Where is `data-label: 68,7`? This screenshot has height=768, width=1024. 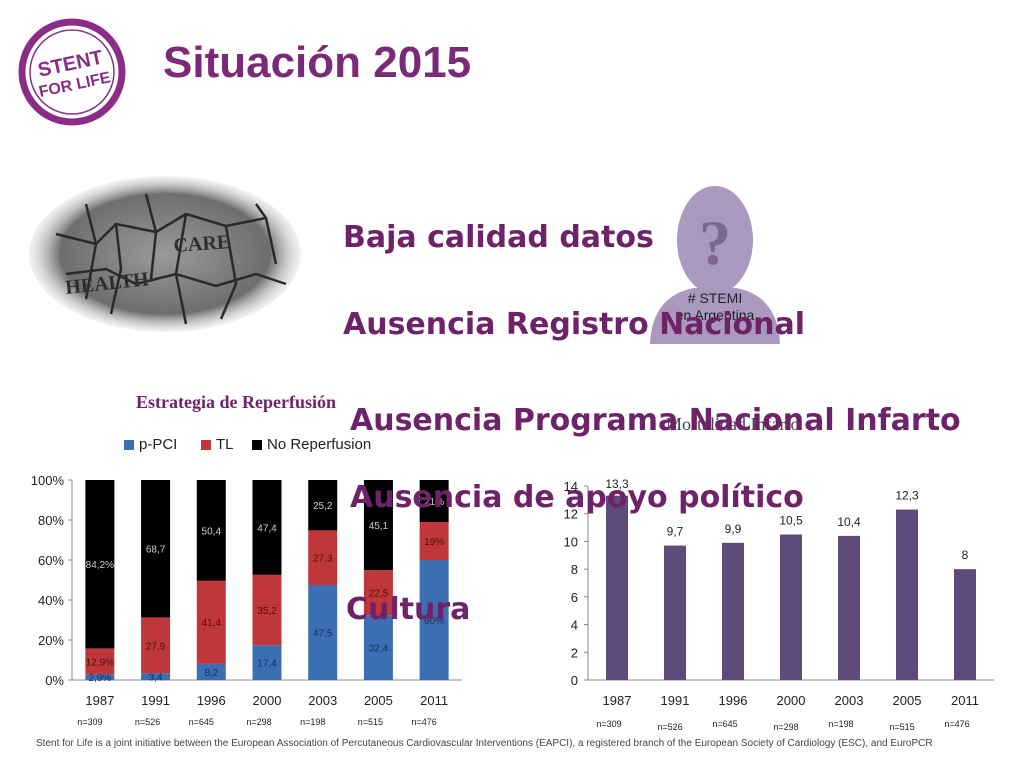 data-label: 68,7 is located at coordinates (156, 550).